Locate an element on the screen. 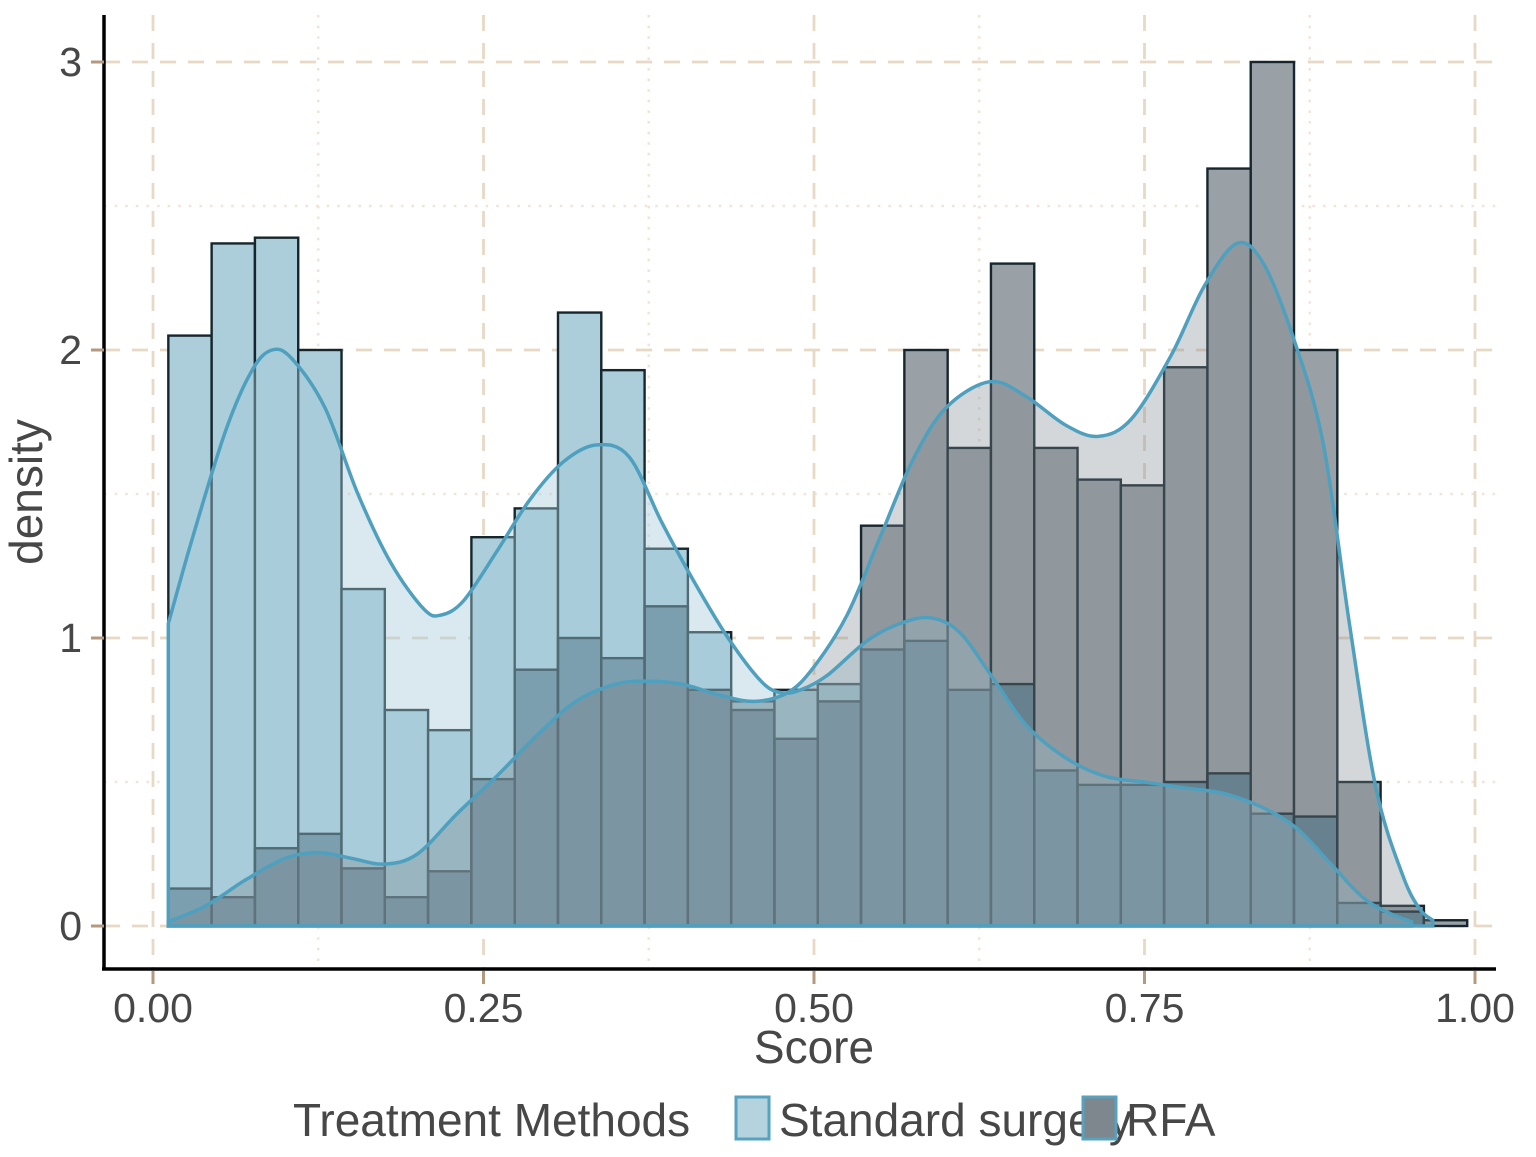 This screenshot has width=1536, height=1157. legend-swatch-standard-surgery is located at coordinates (752, 1118).